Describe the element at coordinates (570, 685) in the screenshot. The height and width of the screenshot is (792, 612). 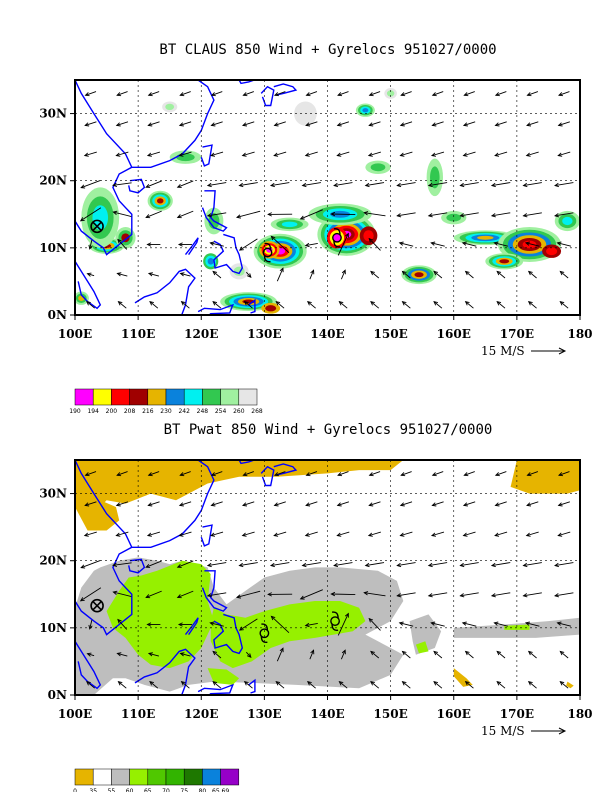
I see `pwat-dry-spot-b` at that location.